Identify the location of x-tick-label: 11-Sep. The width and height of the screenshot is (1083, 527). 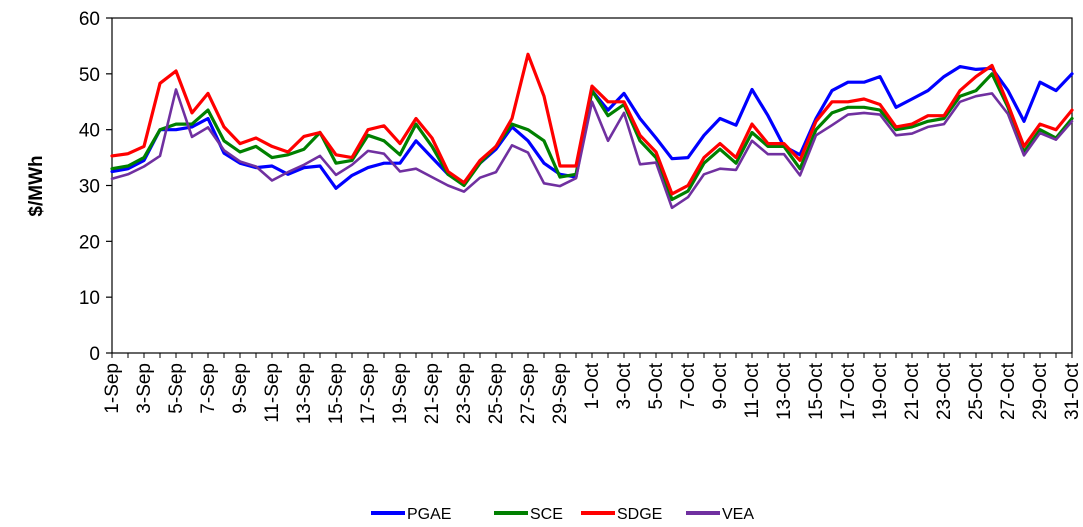
(272, 393).